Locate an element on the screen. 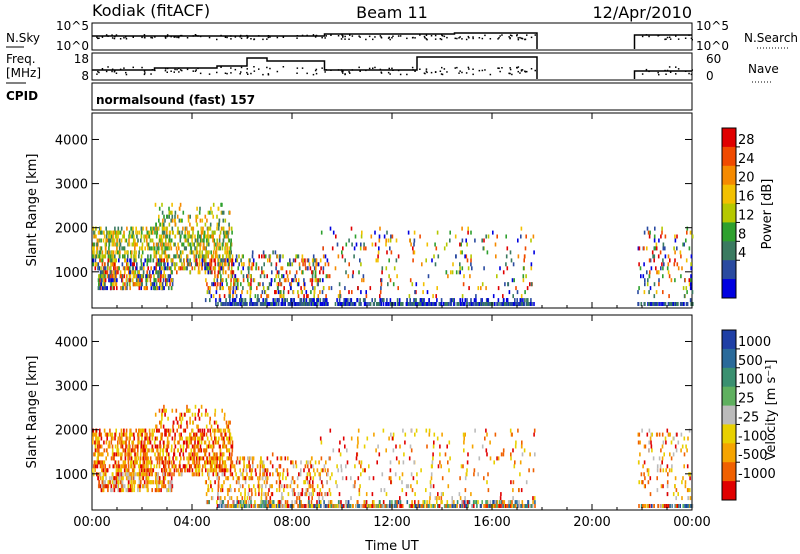 Image resolution: width=800 pixels, height=554 pixels. nsky-tick-top: 10^5 is located at coordinates (72, 26).